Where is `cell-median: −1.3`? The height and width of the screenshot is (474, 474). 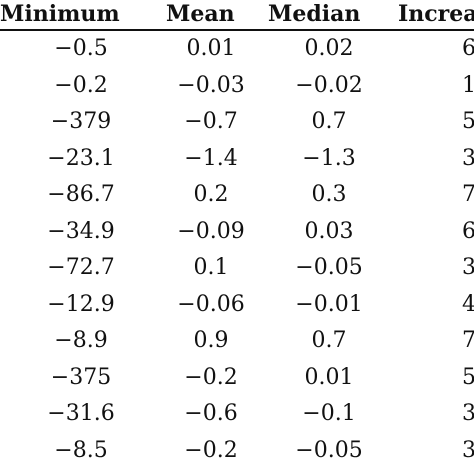 cell-median: −1.3 is located at coordinates (329, 158).